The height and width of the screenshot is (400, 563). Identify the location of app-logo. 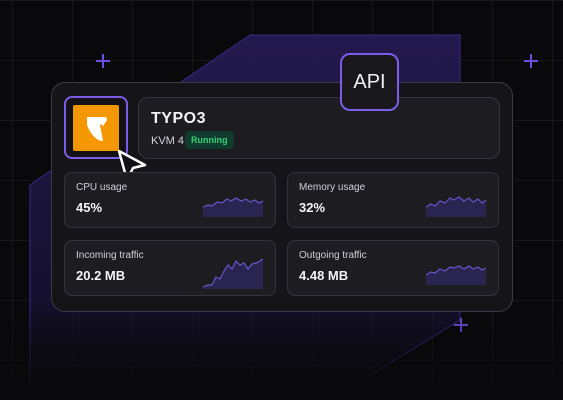
(96, 127).